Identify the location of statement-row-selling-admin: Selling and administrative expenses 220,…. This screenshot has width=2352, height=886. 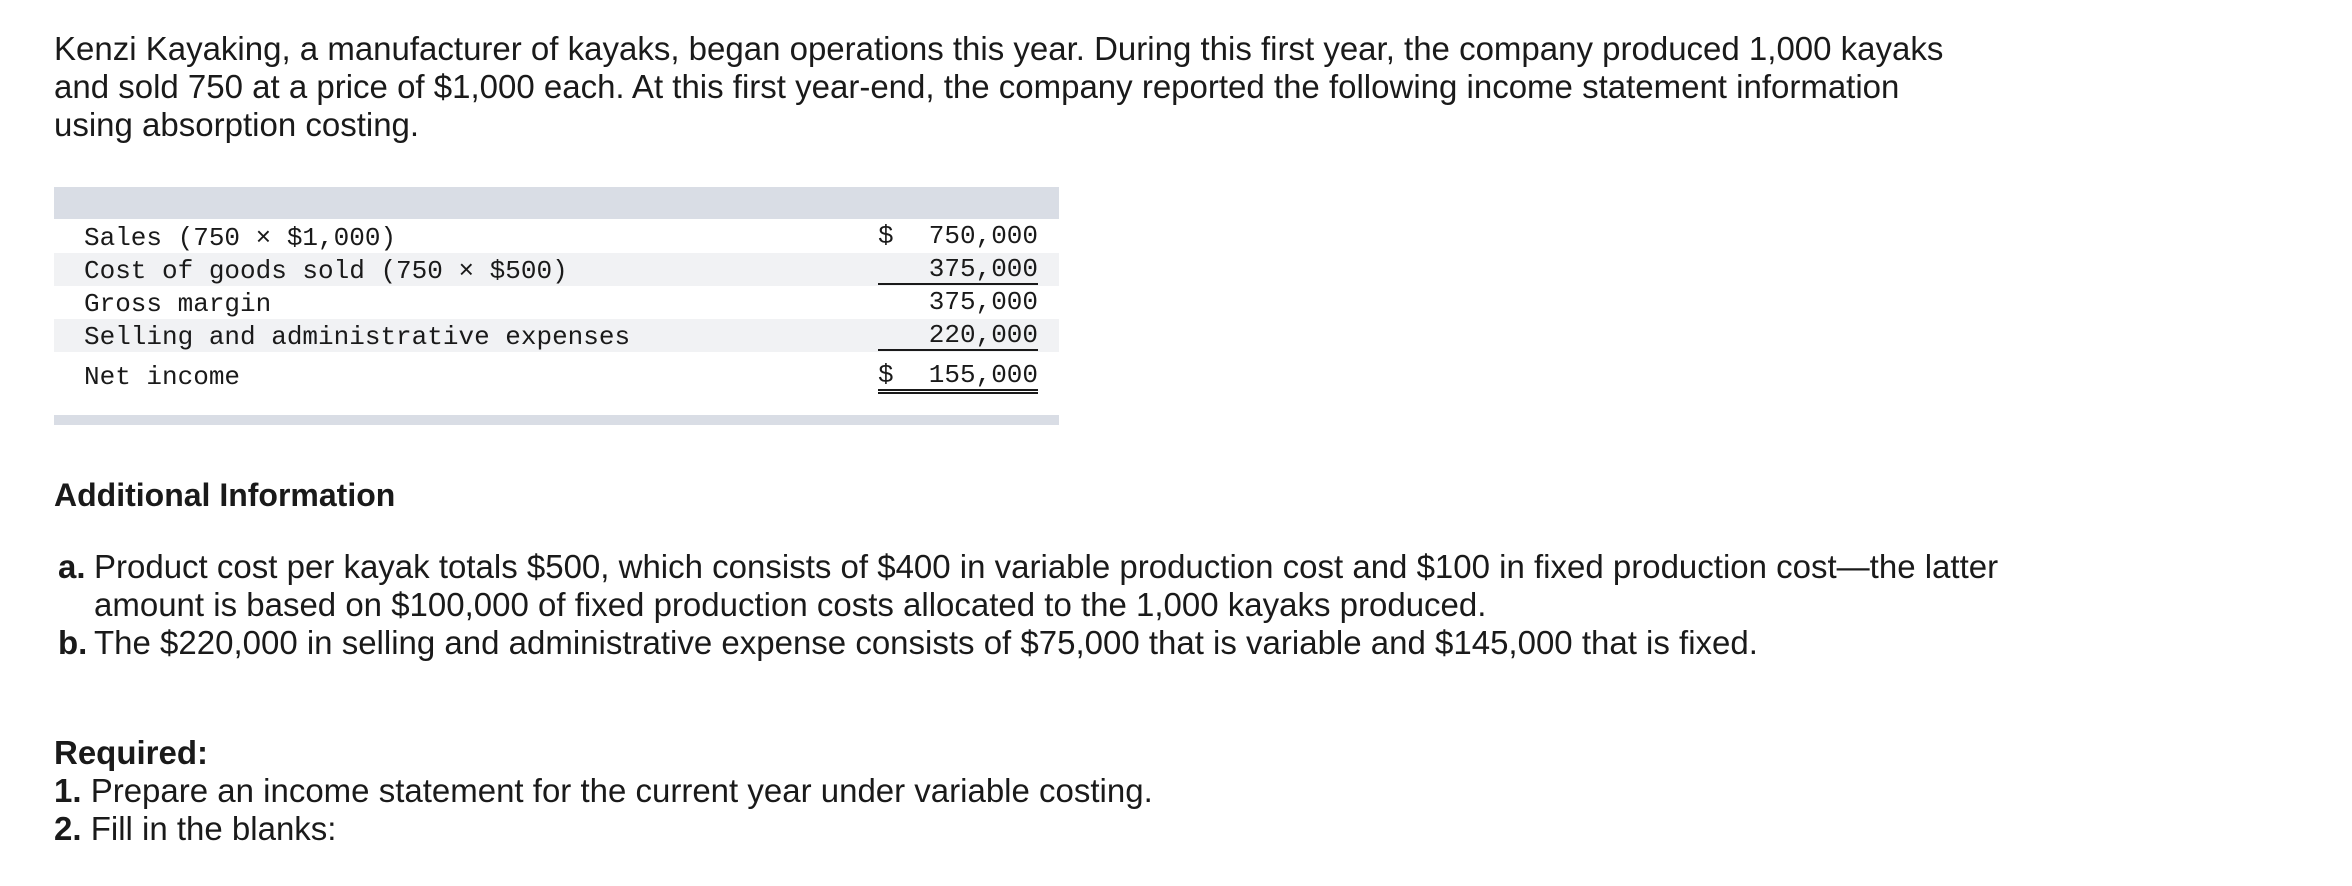
(556, 335).